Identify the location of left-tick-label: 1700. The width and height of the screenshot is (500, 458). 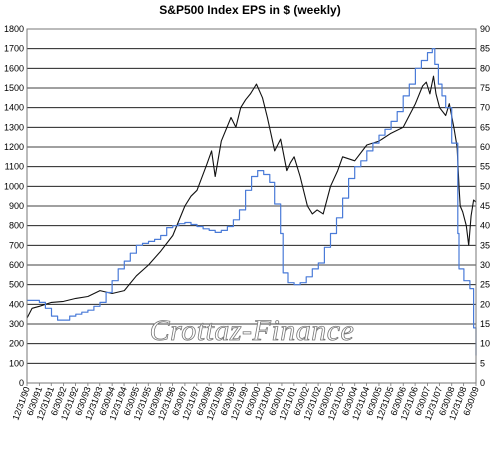
(14, 49).